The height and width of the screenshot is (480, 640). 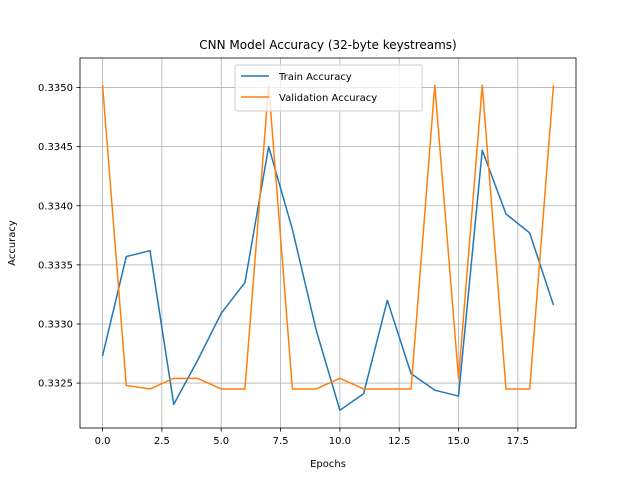 I want to click on legend-validation-label: Validation Accuracy, so click(x=328, y=98).